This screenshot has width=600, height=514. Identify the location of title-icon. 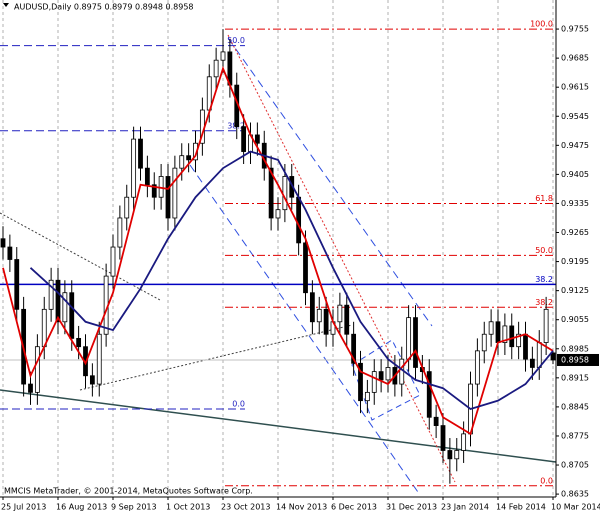
(6, 5).